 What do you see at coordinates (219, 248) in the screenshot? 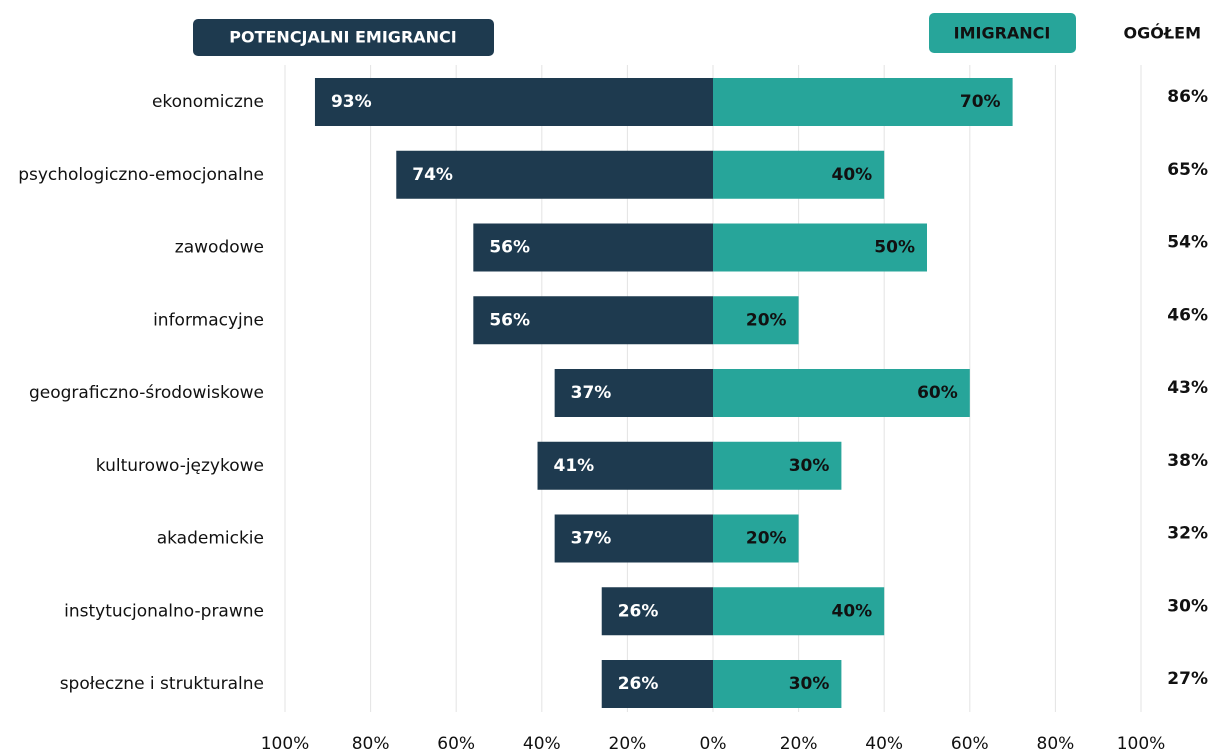
I see `category-label: zawodowe` at bounding box center [219, 248].